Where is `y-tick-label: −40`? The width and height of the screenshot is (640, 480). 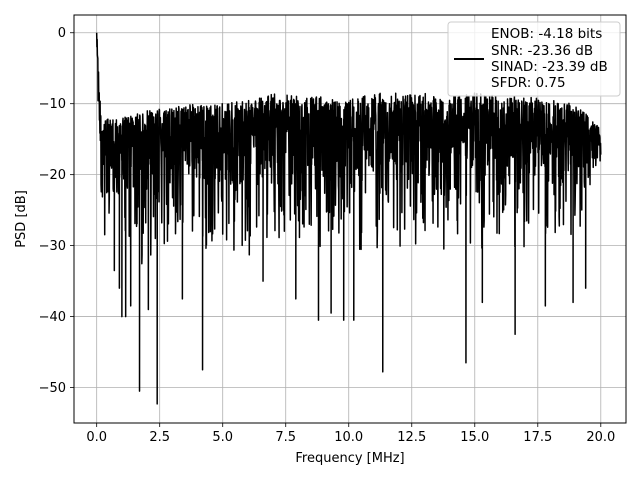 y-tick-label: −40 is located at coordinates (52, 317).